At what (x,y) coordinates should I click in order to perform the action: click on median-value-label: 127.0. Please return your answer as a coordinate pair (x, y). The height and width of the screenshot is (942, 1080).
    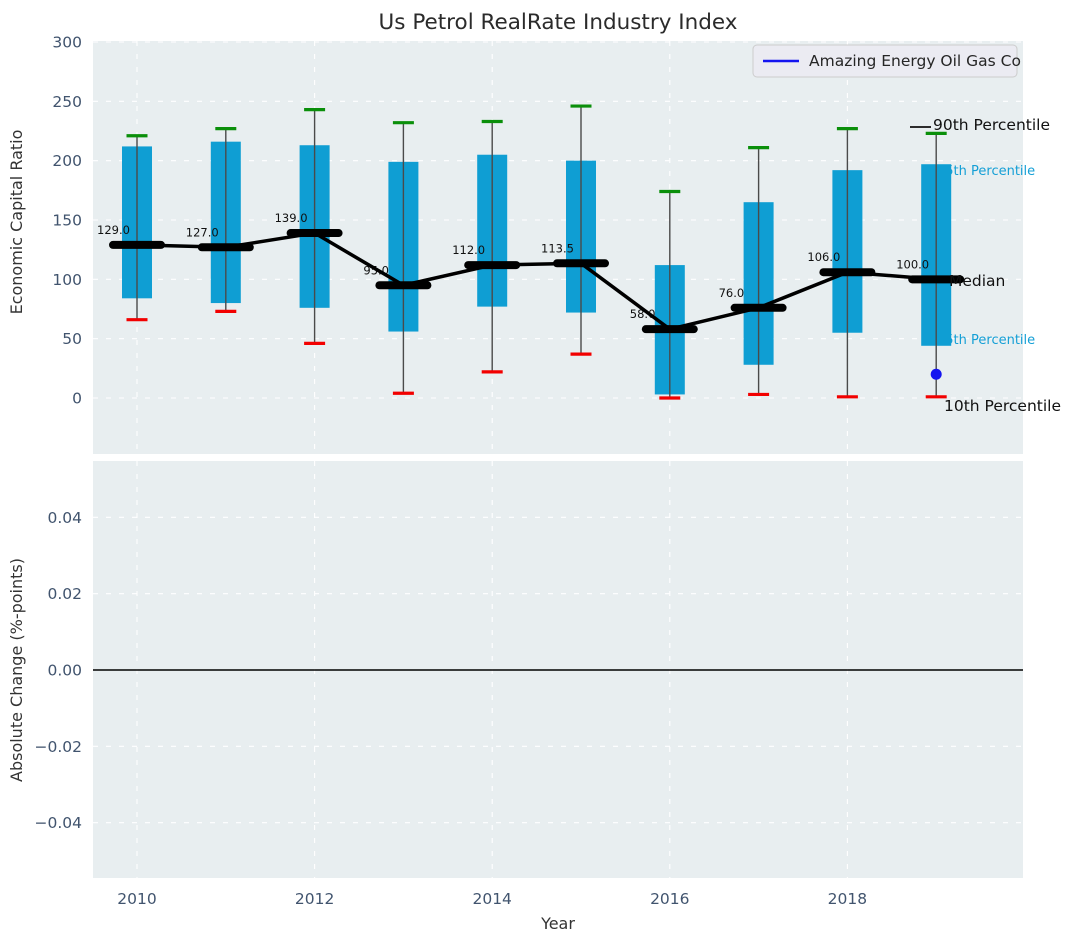
    Looking at the image, I should click on (202, 232).